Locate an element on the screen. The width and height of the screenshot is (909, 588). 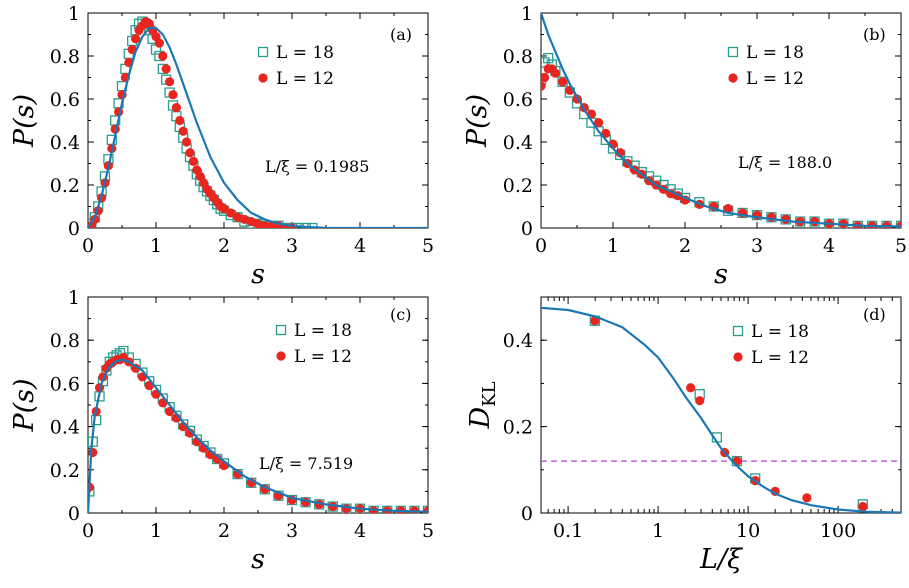
x-axis-label: s is located at coordinates (721, 274).